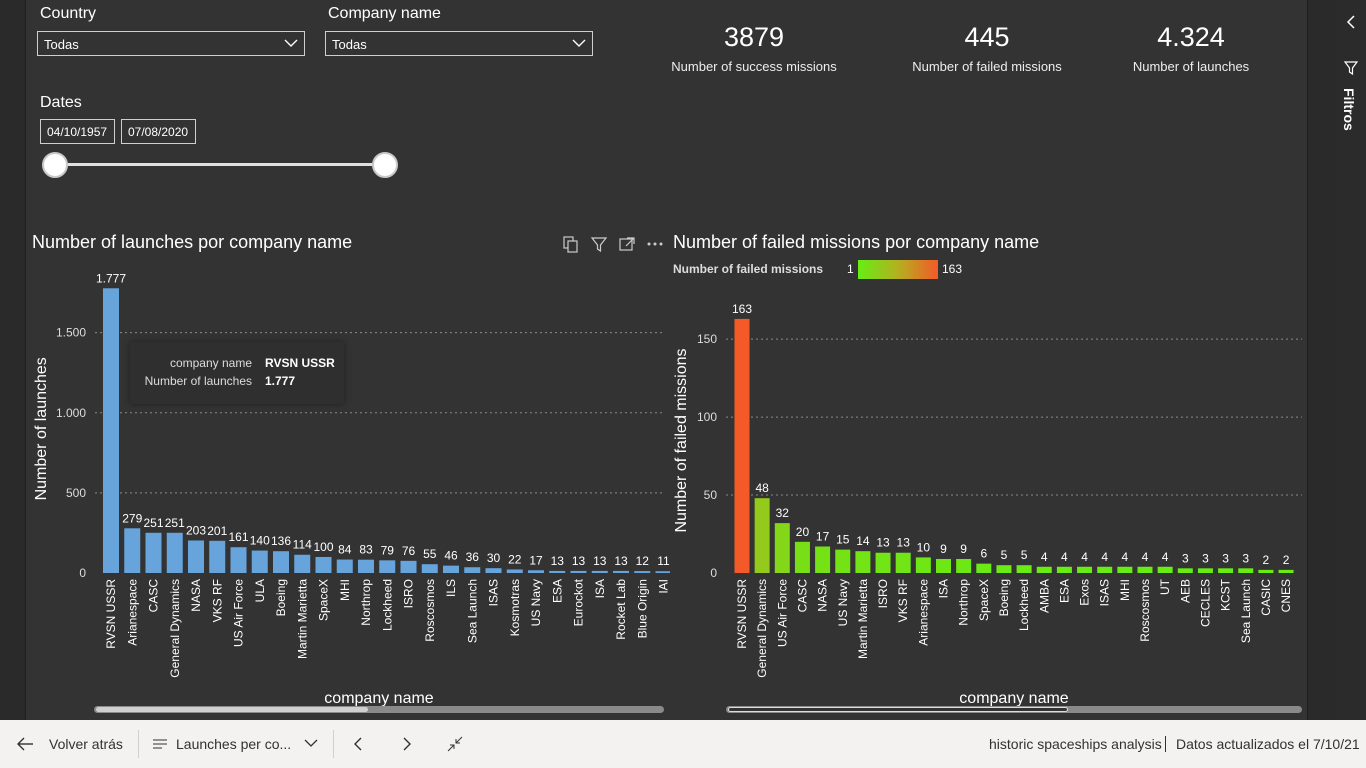 Image resolution: width=1366 pixels, height=768 pixels. What do you see at coordinates (459, 43) in the screenshot?
I see `company-name-dropdown: Todas` at bounding box center [459, 43].